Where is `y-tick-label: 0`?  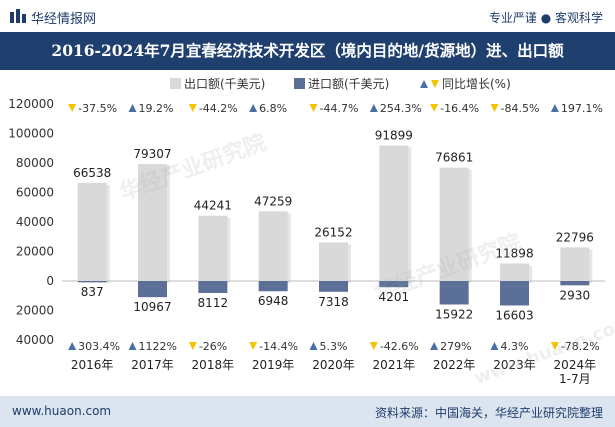
y-tick-label: 0 is located at coordinates (50, 281).